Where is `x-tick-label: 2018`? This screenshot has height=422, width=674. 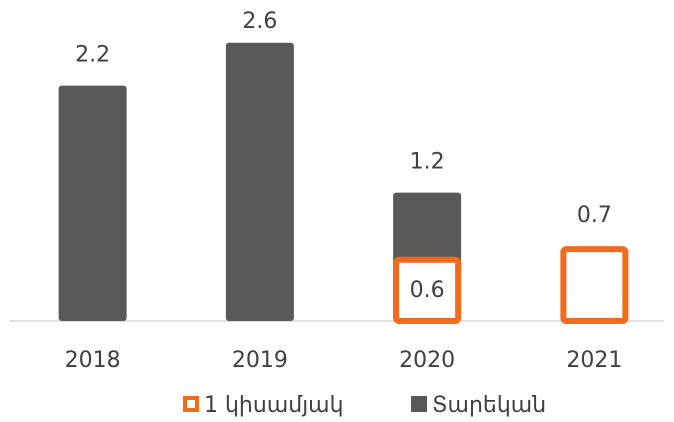
x-tick-label: 2018 is located at coordinates (93, 360).